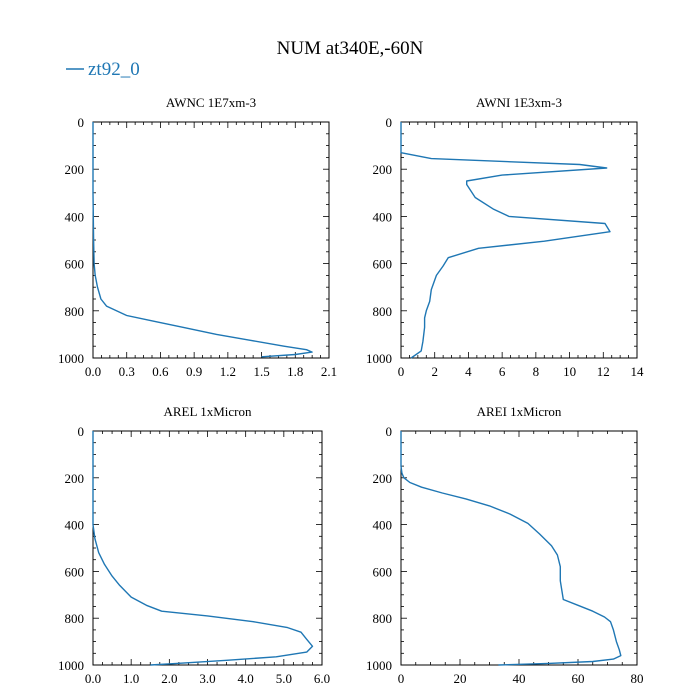  Describe the element at coordinates (502, 371) in the screenshot. I see `x-tick-label: 6` at that location.